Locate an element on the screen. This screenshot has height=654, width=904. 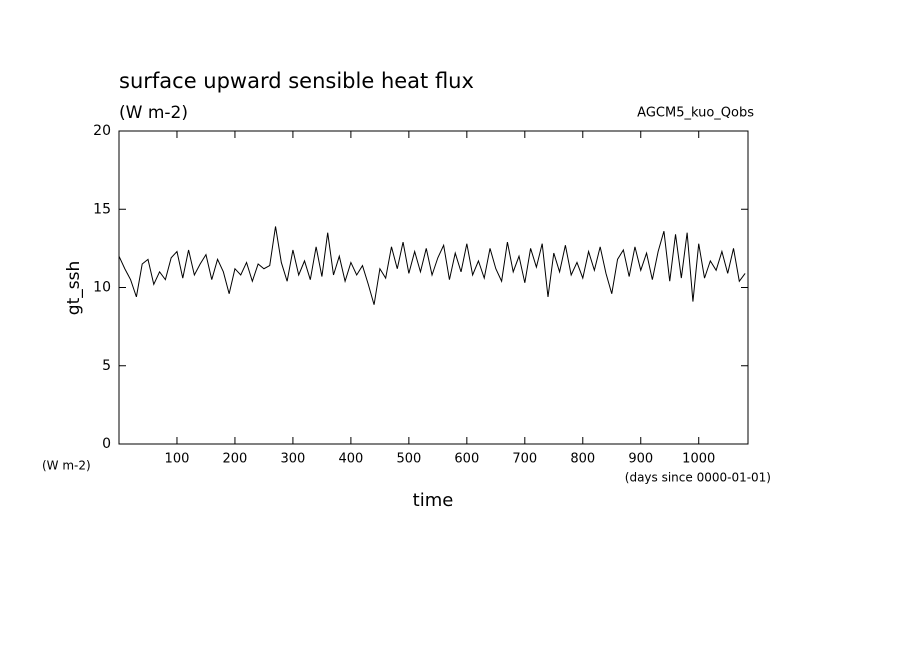
chart-title: surface upward sensible heat flux is located at coordinates (296, 81).